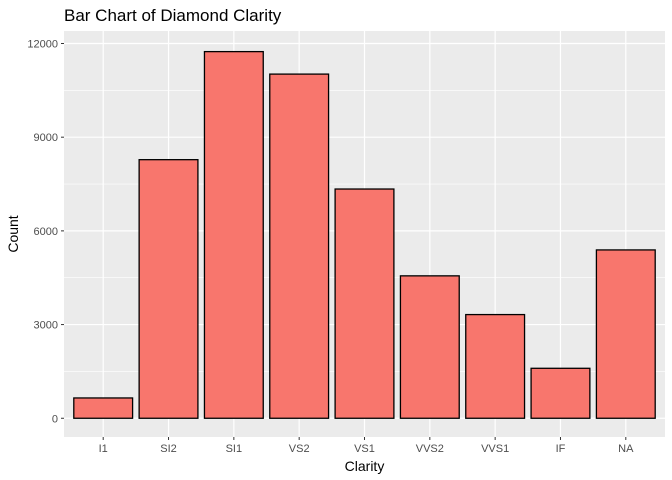 Image resolution: width=672 pixels, height=480 pixels. What do you see at coordinates (103, 449) in the screenshot?
I see `x-tick-label: I1` at bounding box center [103, 449].